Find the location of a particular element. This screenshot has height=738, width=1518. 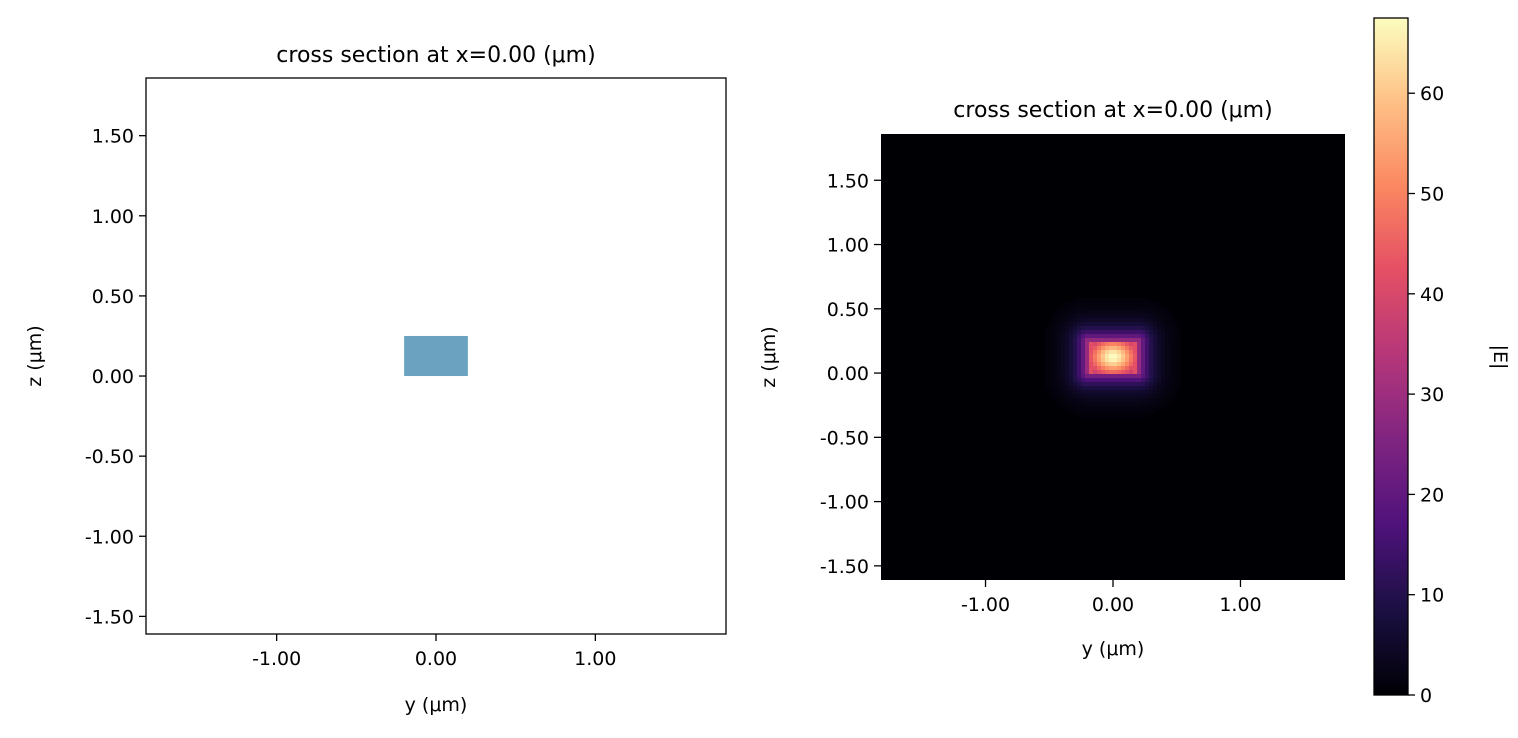

structure-plot-xtick-label: -1.00 is located at coordinates (276, 659).